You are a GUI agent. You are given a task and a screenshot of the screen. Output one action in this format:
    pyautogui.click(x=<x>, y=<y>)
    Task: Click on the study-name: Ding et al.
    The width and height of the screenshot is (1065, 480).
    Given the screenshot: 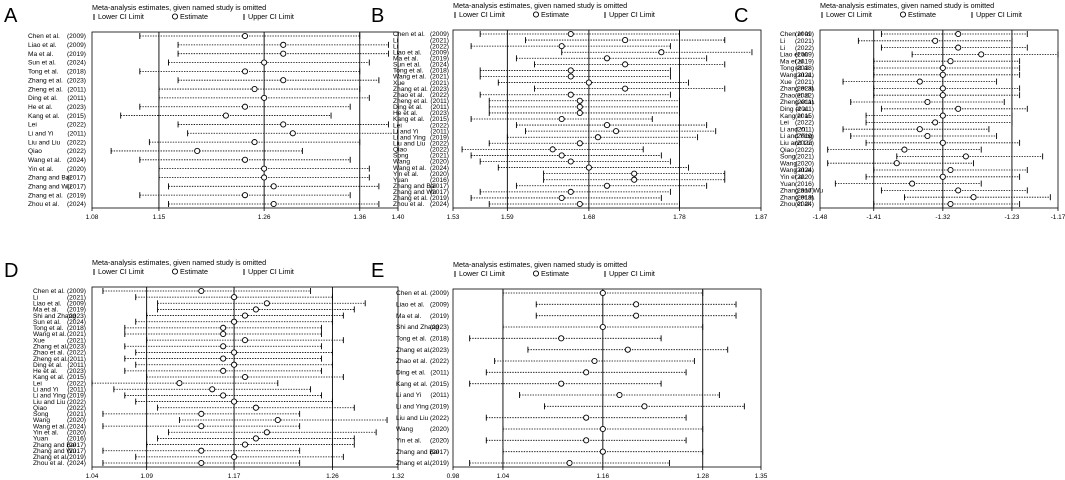 What is the action you would take?
    pyautogui.click(x=43, y=98)
    